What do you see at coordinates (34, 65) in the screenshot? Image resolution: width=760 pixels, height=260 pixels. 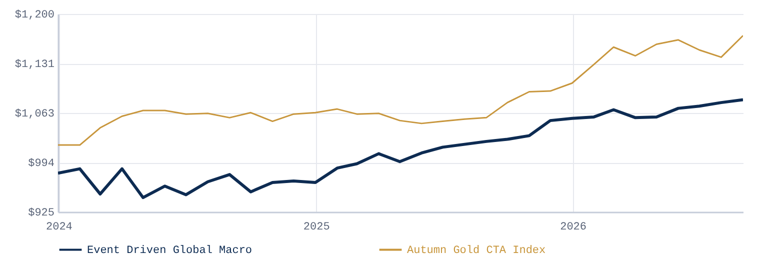 I see `y-tick-label: $1,131` at bounding box center [34, 65].